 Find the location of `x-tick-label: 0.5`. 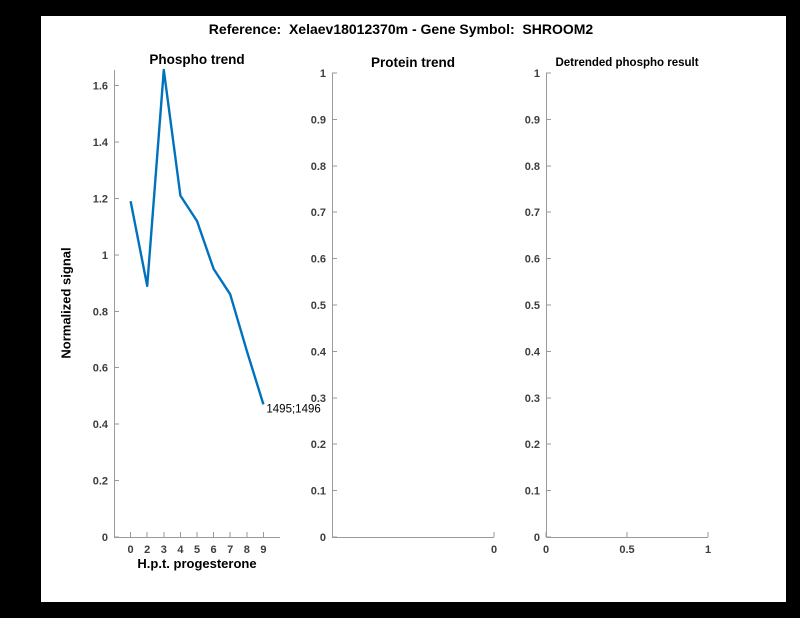

x-tick-label: 0.5 is located at coordinates (626, 550).